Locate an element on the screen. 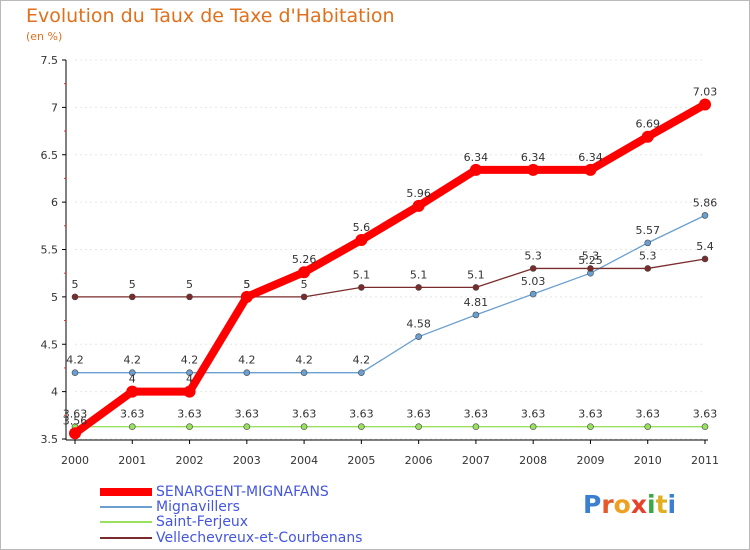  y-tick-label: 5.5 is located at coordinates (50, 250).